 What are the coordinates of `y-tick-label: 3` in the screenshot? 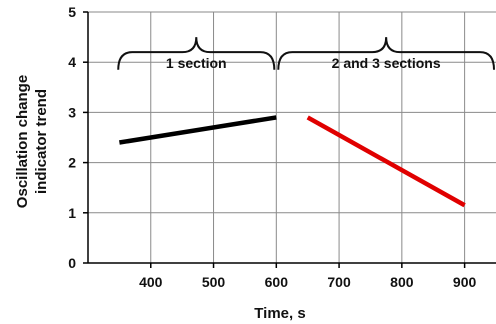 It's located at (72, 112).